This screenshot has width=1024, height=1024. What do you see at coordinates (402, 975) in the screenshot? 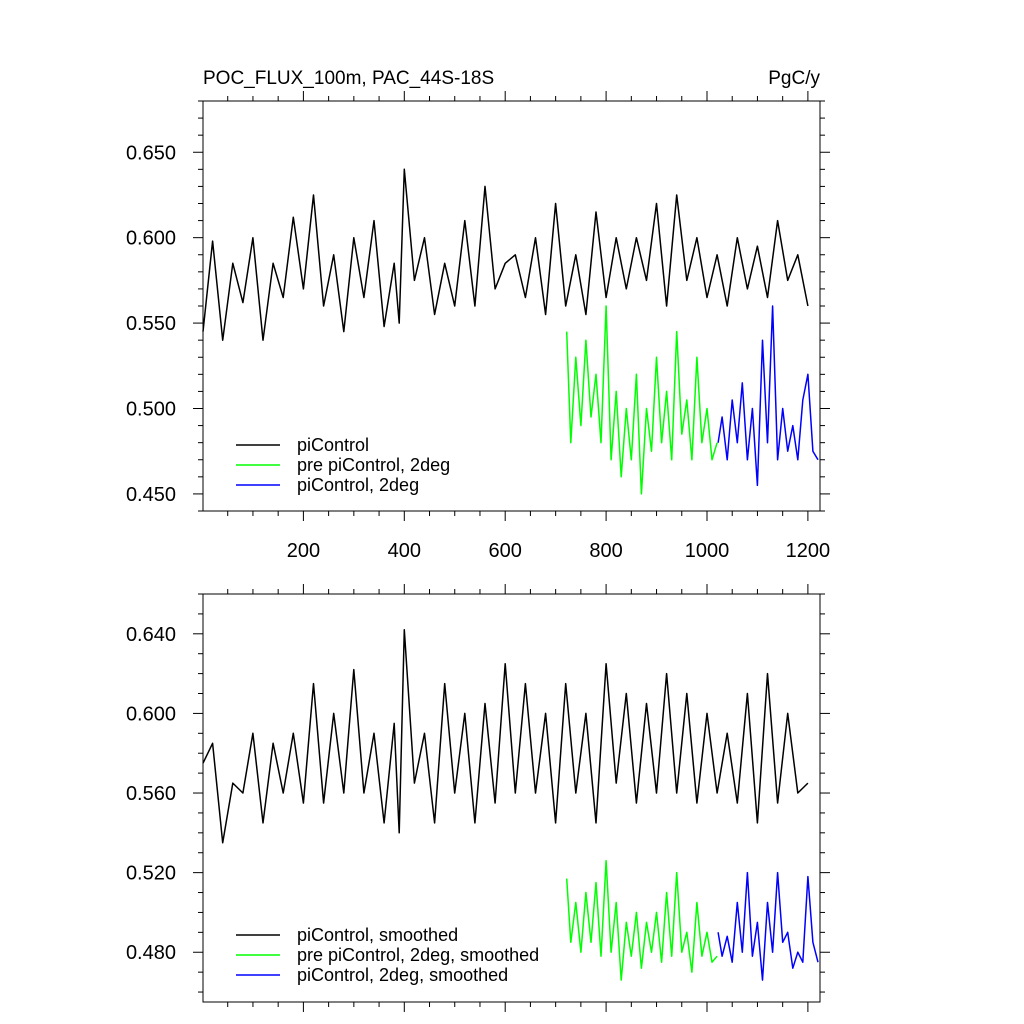
I see `legend-label: piControl, 2deg, smoothed` at bounding box center [402, 975].